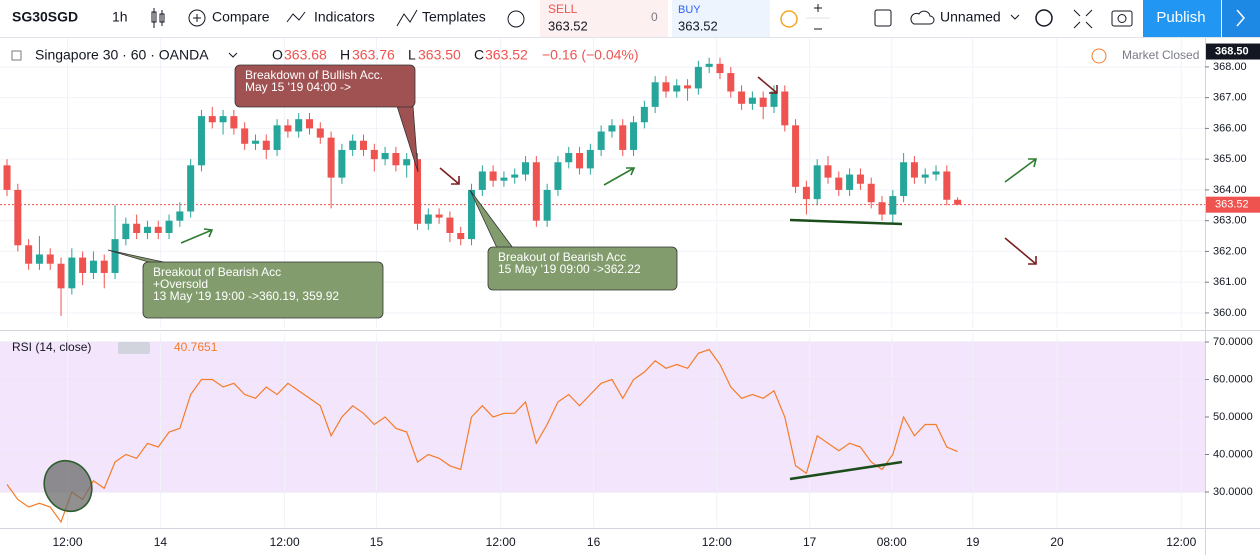 The image size is (1260, 560). Describe the element at coordinates (689, 10) in the screenshot. I see `buy-label: BUY` at that location.